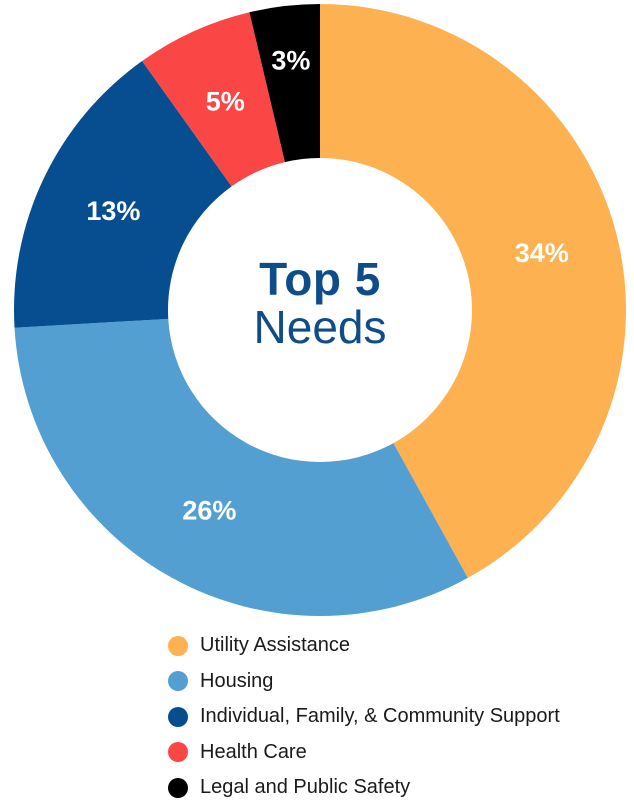 The height and width of the screenshot is (806, 634). What do you see at coordinates (320, 327) in the screenshot?
I see `center-title-line2: Needs` at bounding box center [320, 327].